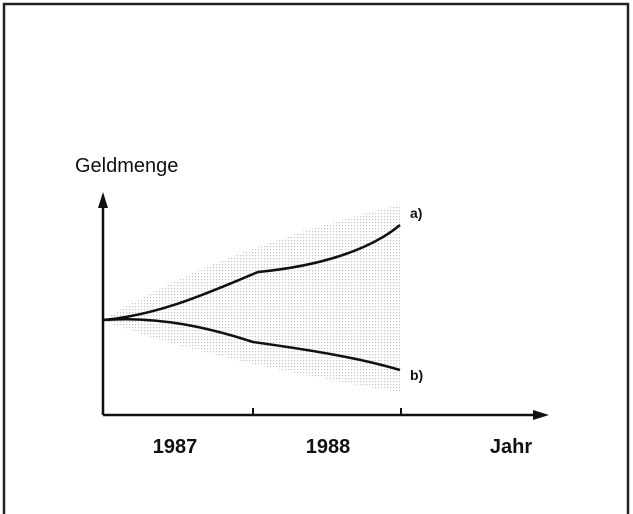 The width and height of the screenshot is (633, 514). What do you see at coordinates (328, 447) in the screenshot?
I see `x-label: 1988` at bounding box center [328, 447].